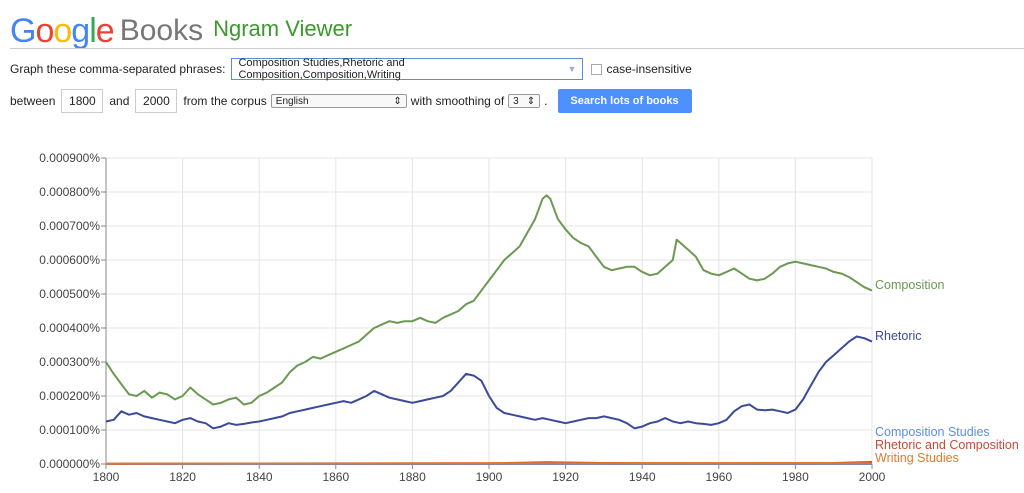  I want to click on y-tick-label: 0.000900%, so click(69, 158).